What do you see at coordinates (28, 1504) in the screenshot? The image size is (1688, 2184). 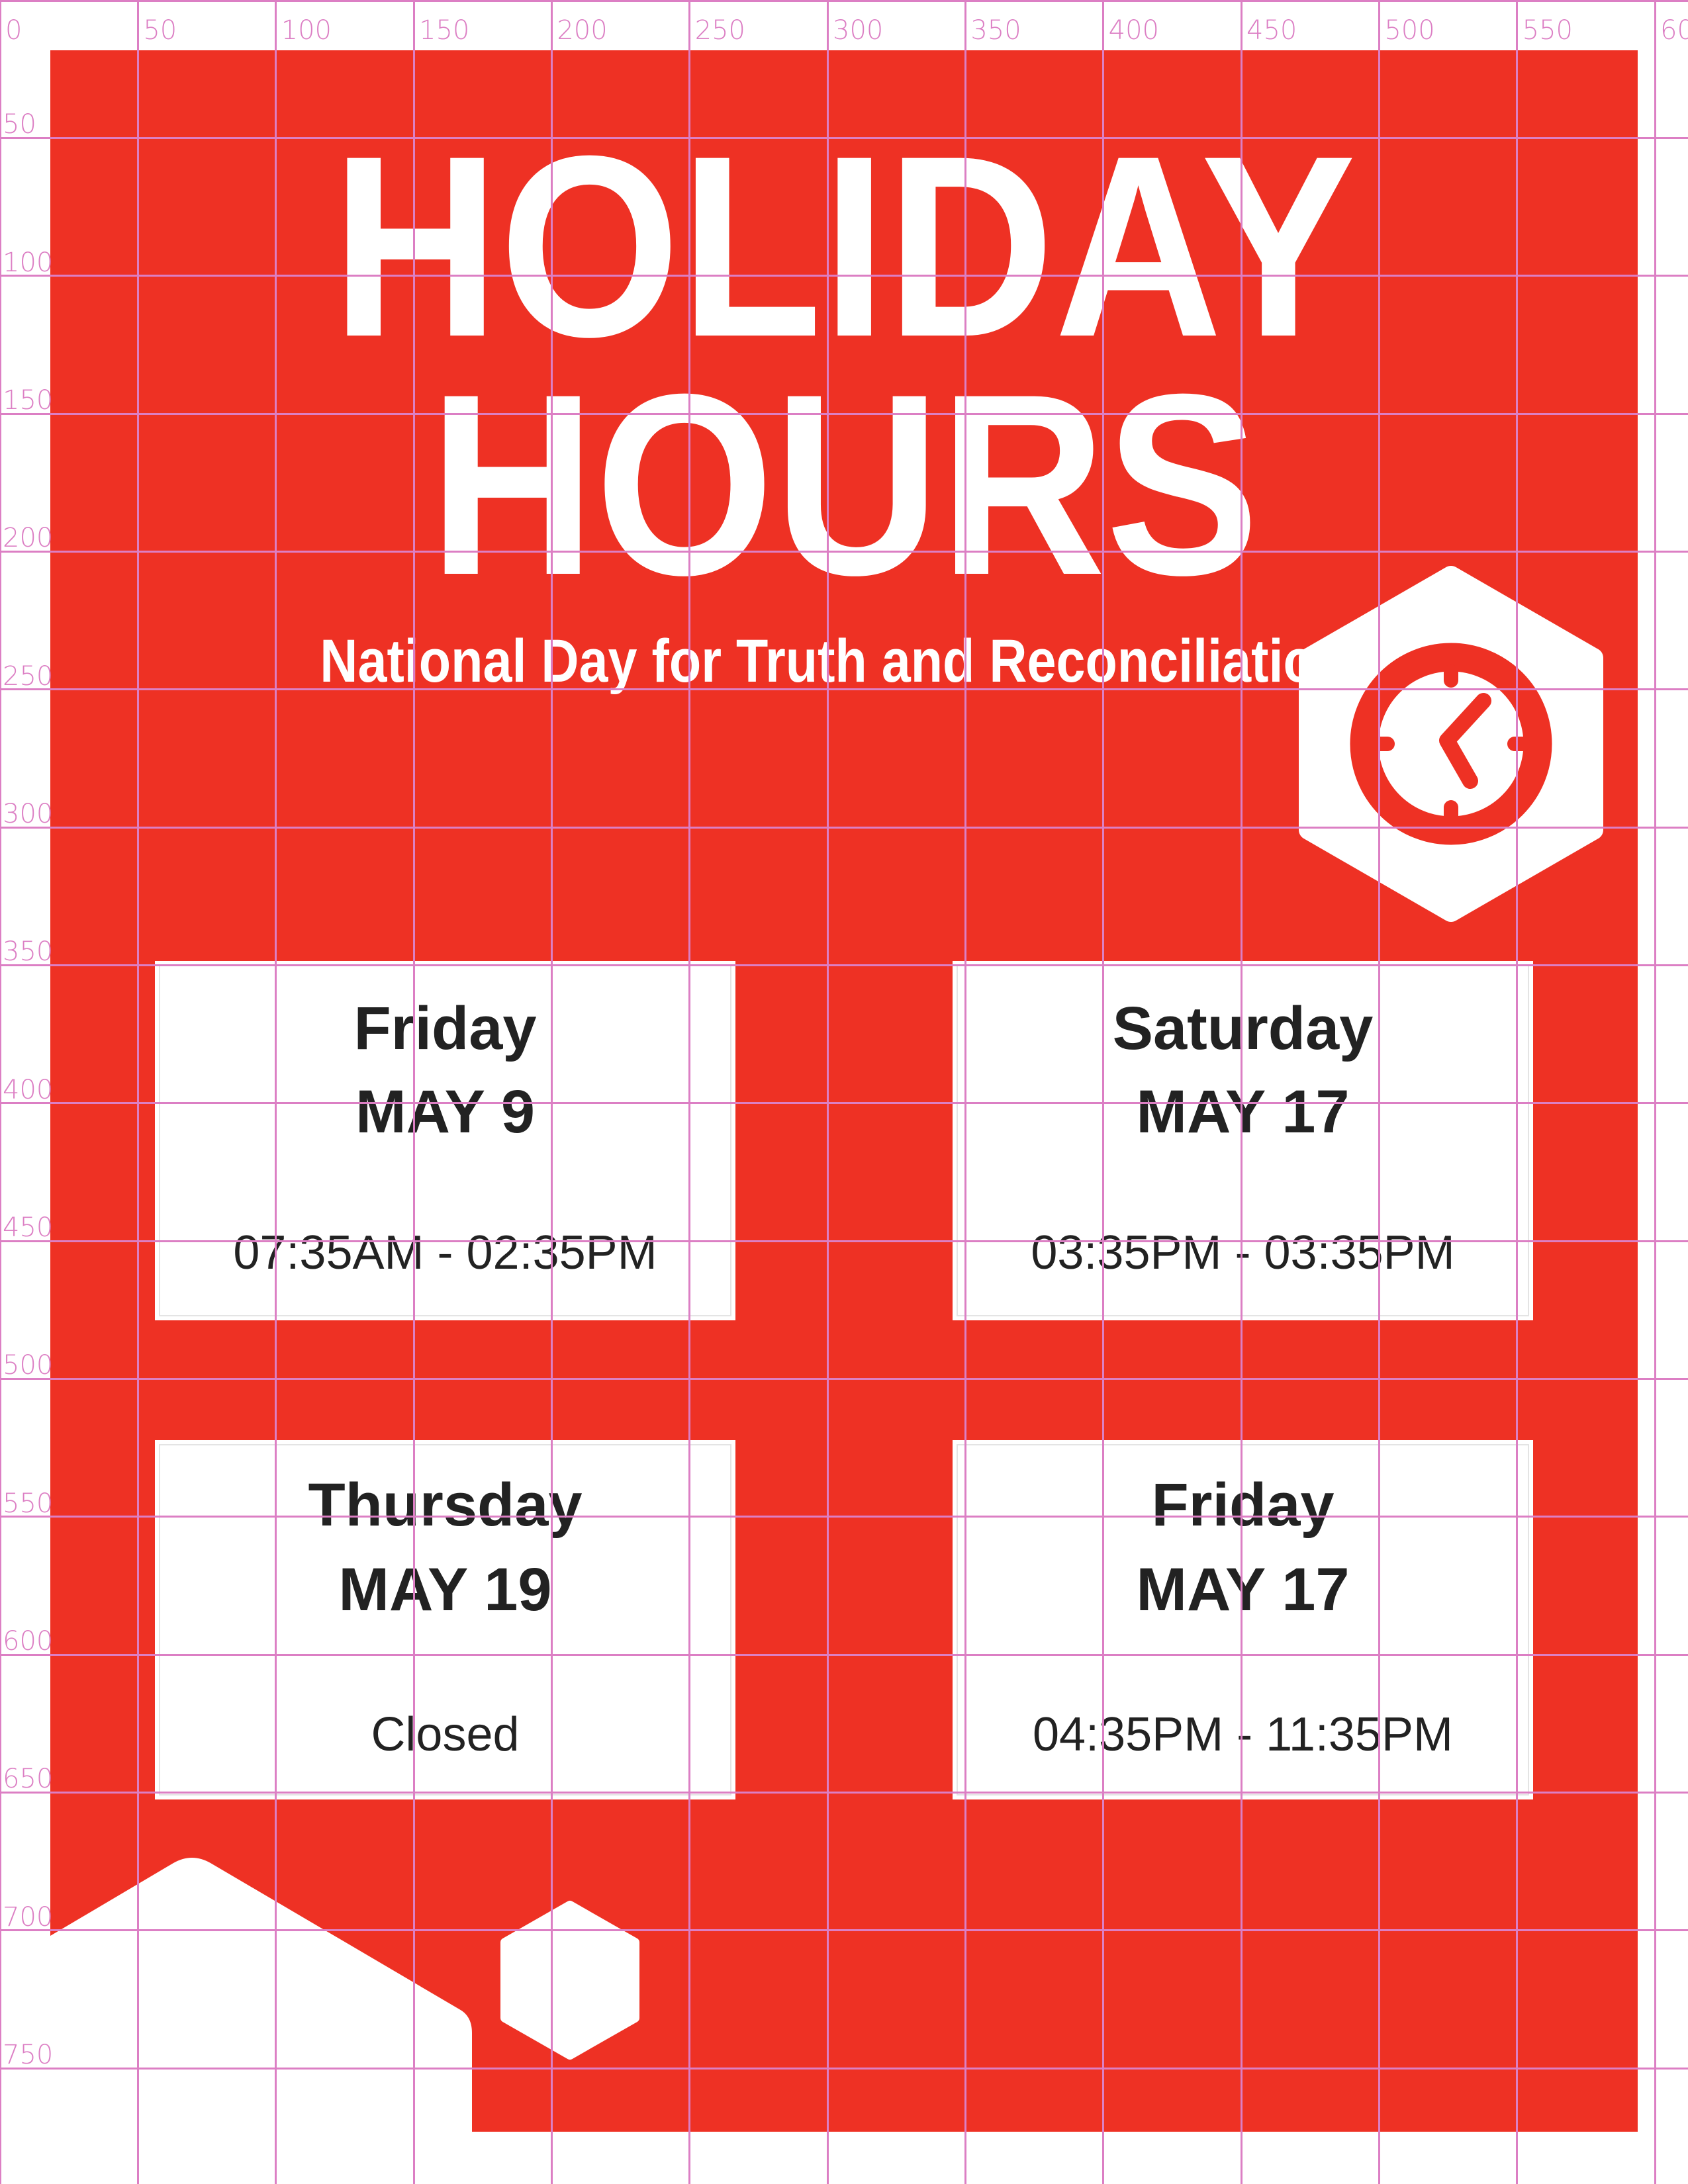 I see `grid-label-y: 550` at bounding box center [28, 1504].